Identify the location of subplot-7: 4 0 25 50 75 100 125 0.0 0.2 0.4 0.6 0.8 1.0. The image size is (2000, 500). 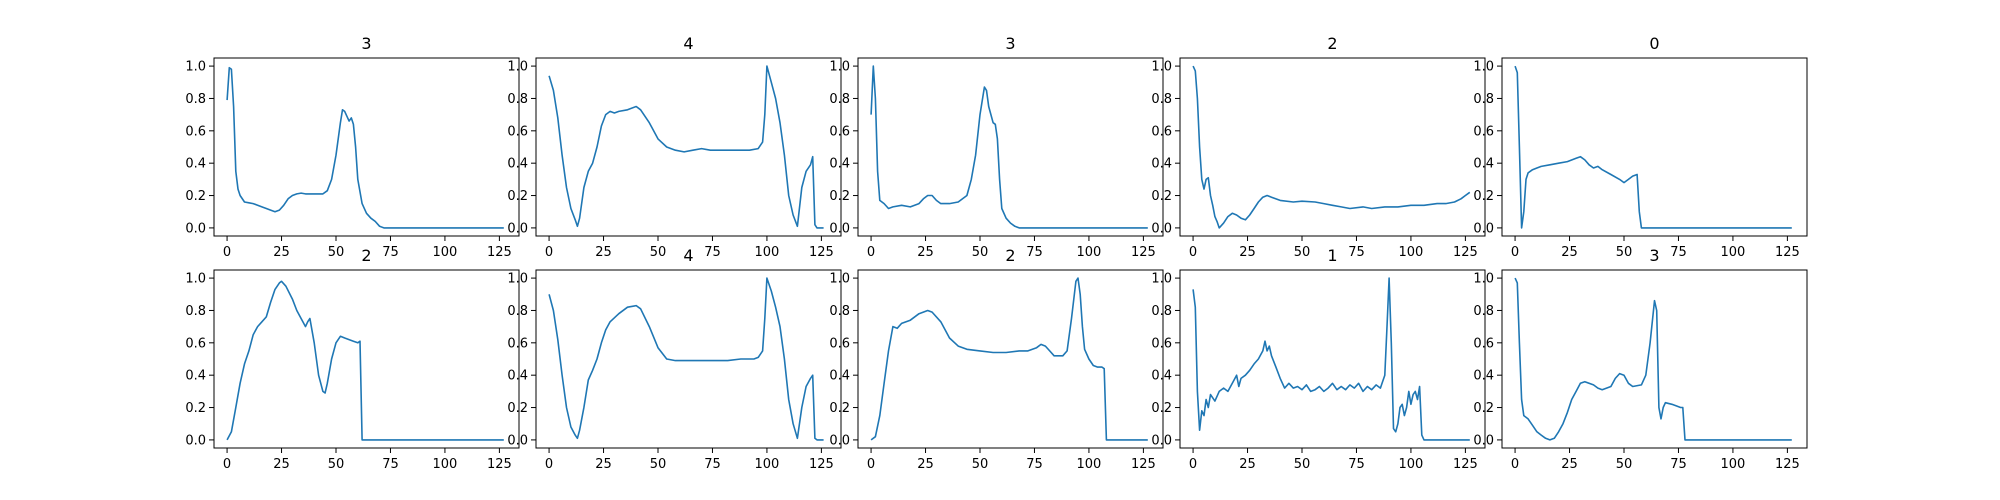
(674, 359).